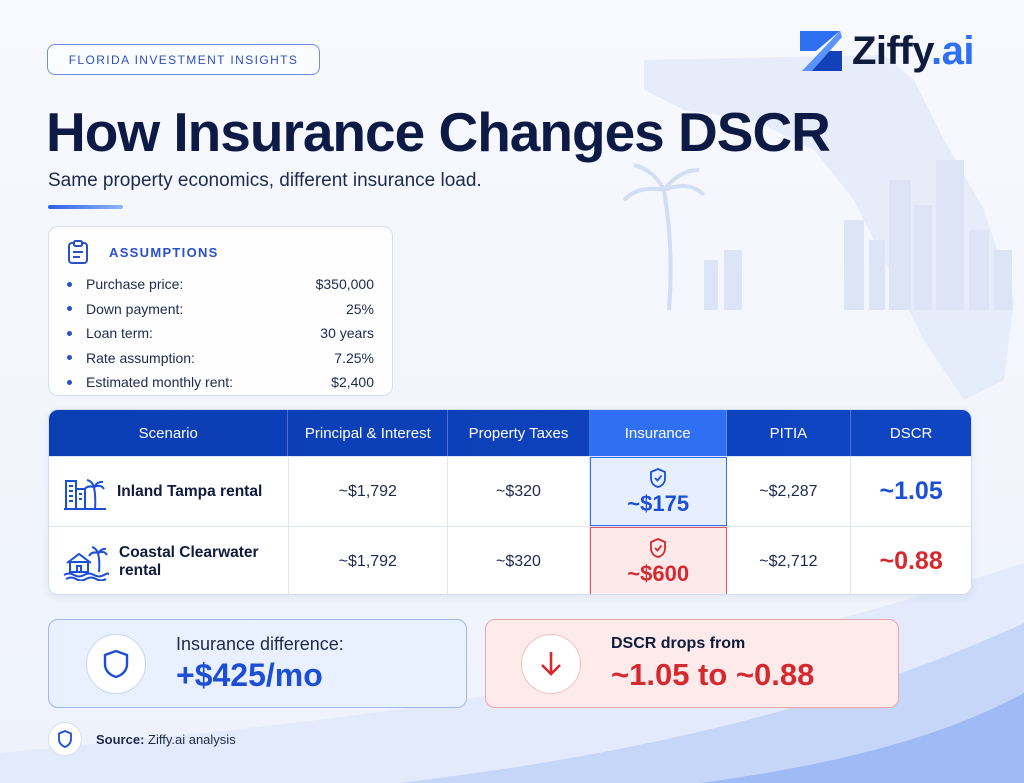  I want to click on assumption-value: $350,000, so click(344, 284).